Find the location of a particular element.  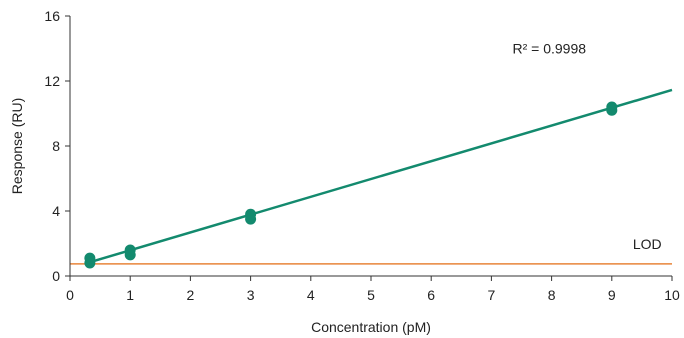

y-axis-title: Response (RU) is located at coordinates (17, 146).